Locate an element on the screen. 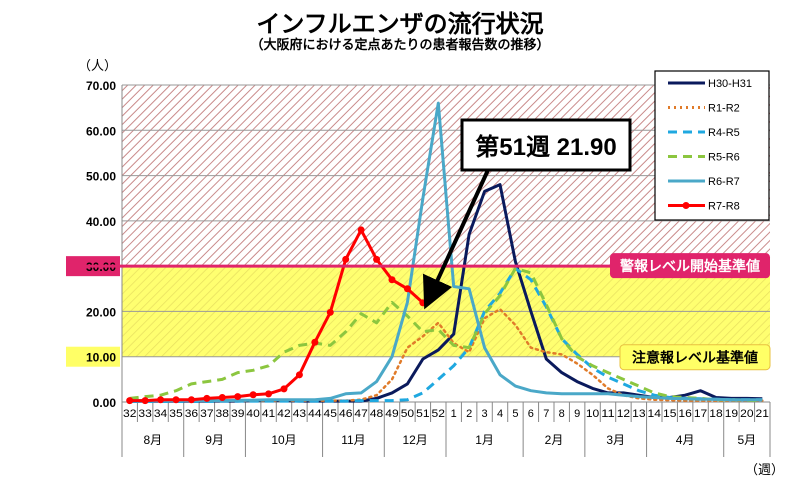 The height and width of the screenshot is (494, 800). alert-threshold-label: 警報レベル開始基準値 is located at coordinates (690, 266).